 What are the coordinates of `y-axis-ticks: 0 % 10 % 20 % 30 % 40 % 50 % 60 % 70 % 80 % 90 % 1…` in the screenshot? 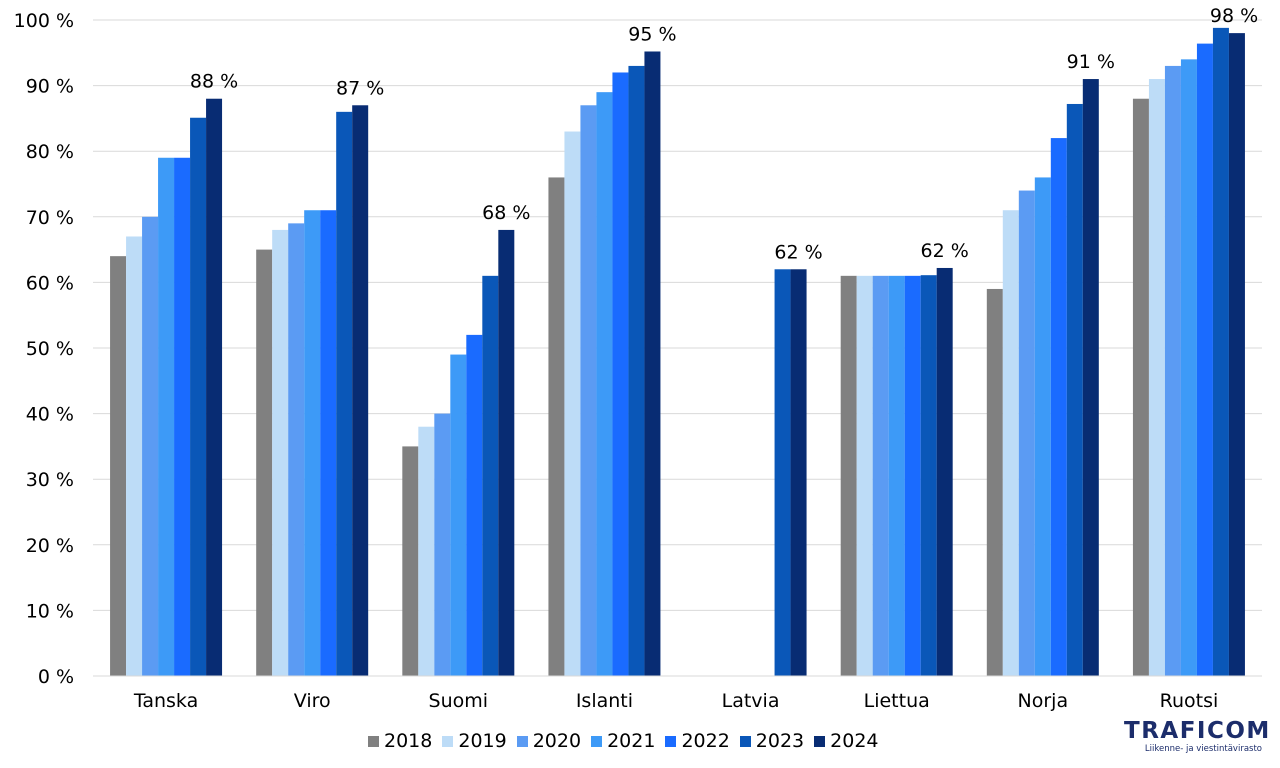 It's located at (44, 349).